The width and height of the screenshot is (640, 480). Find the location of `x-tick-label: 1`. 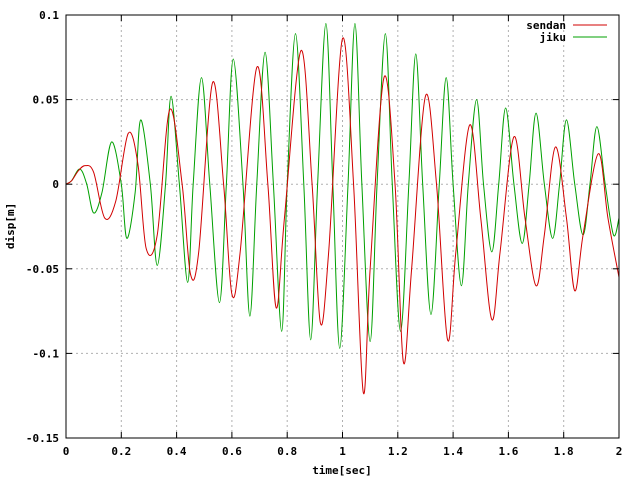

x-tick-label: 1 is located at coordinates (342, 451).